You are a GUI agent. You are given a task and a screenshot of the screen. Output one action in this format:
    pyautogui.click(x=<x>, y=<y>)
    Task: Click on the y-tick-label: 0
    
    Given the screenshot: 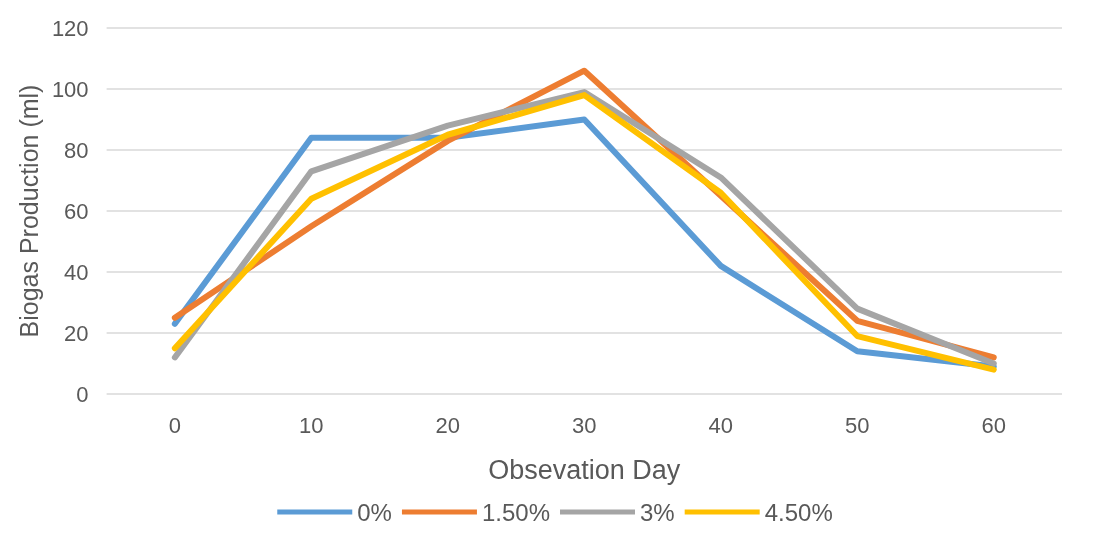 What is the action you would take?
    pyautogui.click(x=82, y=394)
    